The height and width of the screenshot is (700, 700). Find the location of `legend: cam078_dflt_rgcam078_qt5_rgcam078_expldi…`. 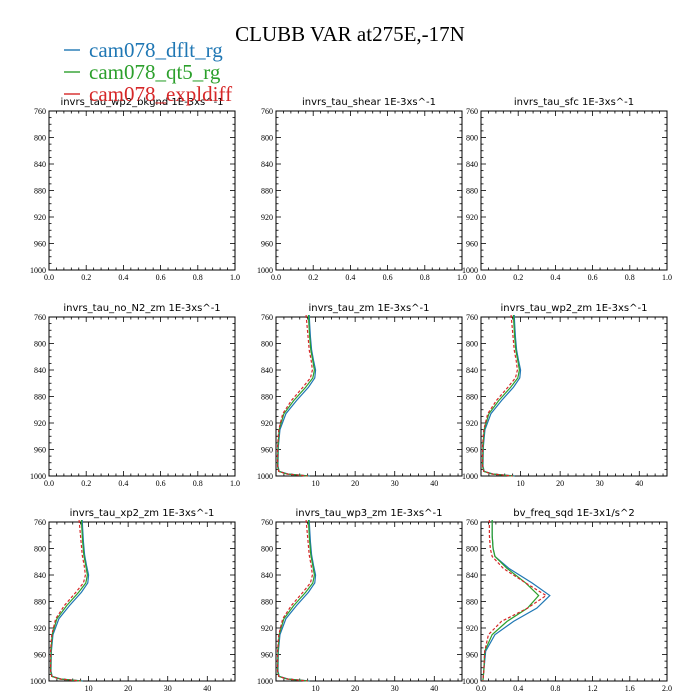

legend: cam078_dflt_rgcam078_qt5_rgcam078_expldi… is located at coordinates (148, 72).